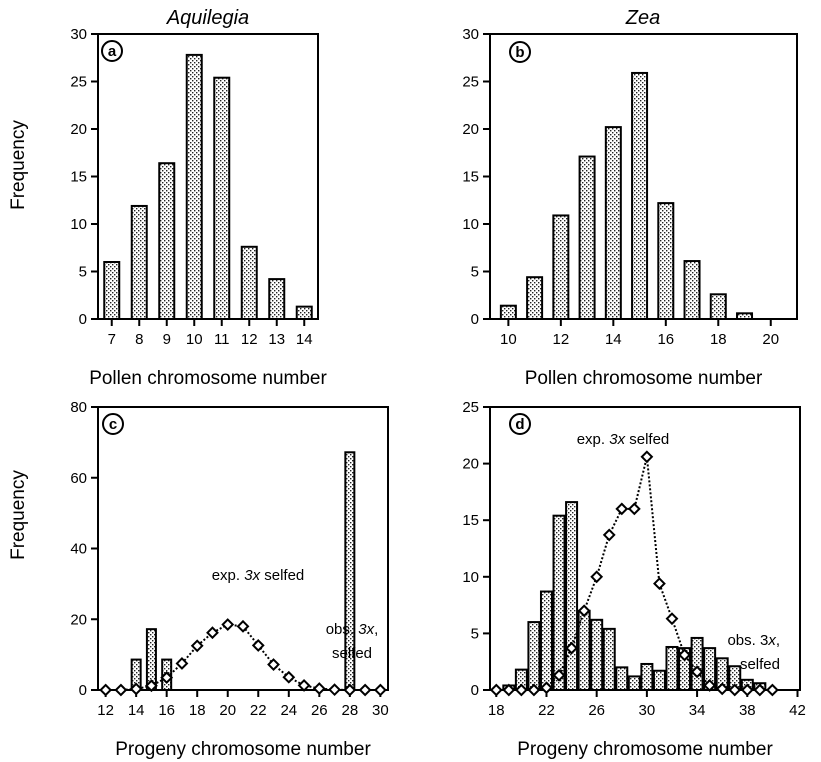  Describe the element at coordinates (167, 339) in the screenshot. I see `x-tick-label: 9` at that location.